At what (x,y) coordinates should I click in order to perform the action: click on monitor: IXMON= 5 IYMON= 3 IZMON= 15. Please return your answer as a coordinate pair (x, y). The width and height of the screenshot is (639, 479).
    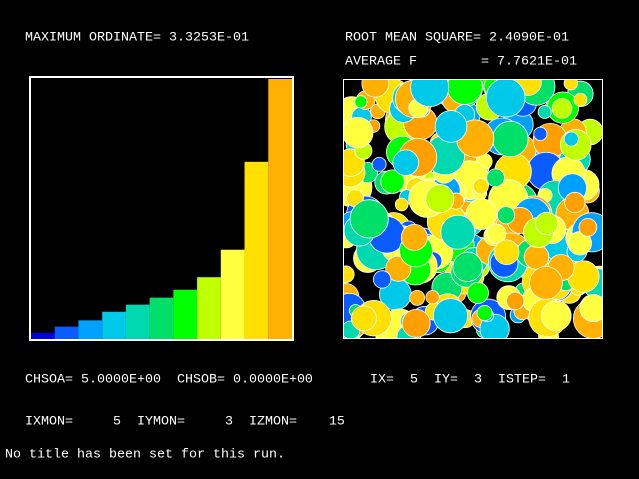
    Looking at the image, I should click on (185, 422).